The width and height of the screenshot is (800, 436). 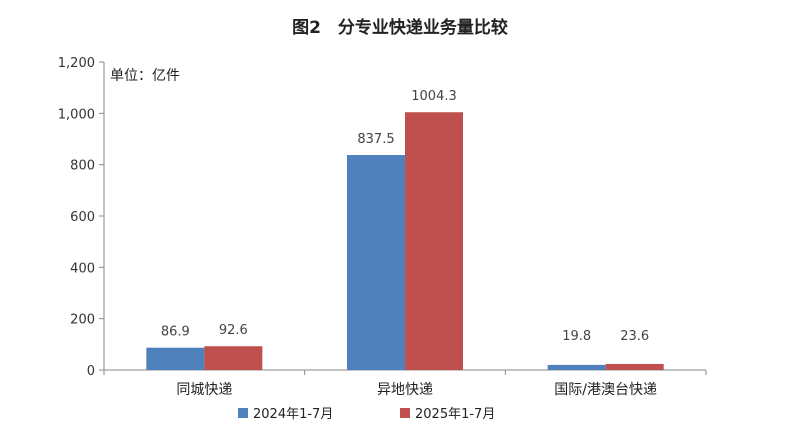 What do you see at coordinates (405, 390) in the screenshot?
I see `x-category-label: 异地快递` at bounding box center [405, 390].